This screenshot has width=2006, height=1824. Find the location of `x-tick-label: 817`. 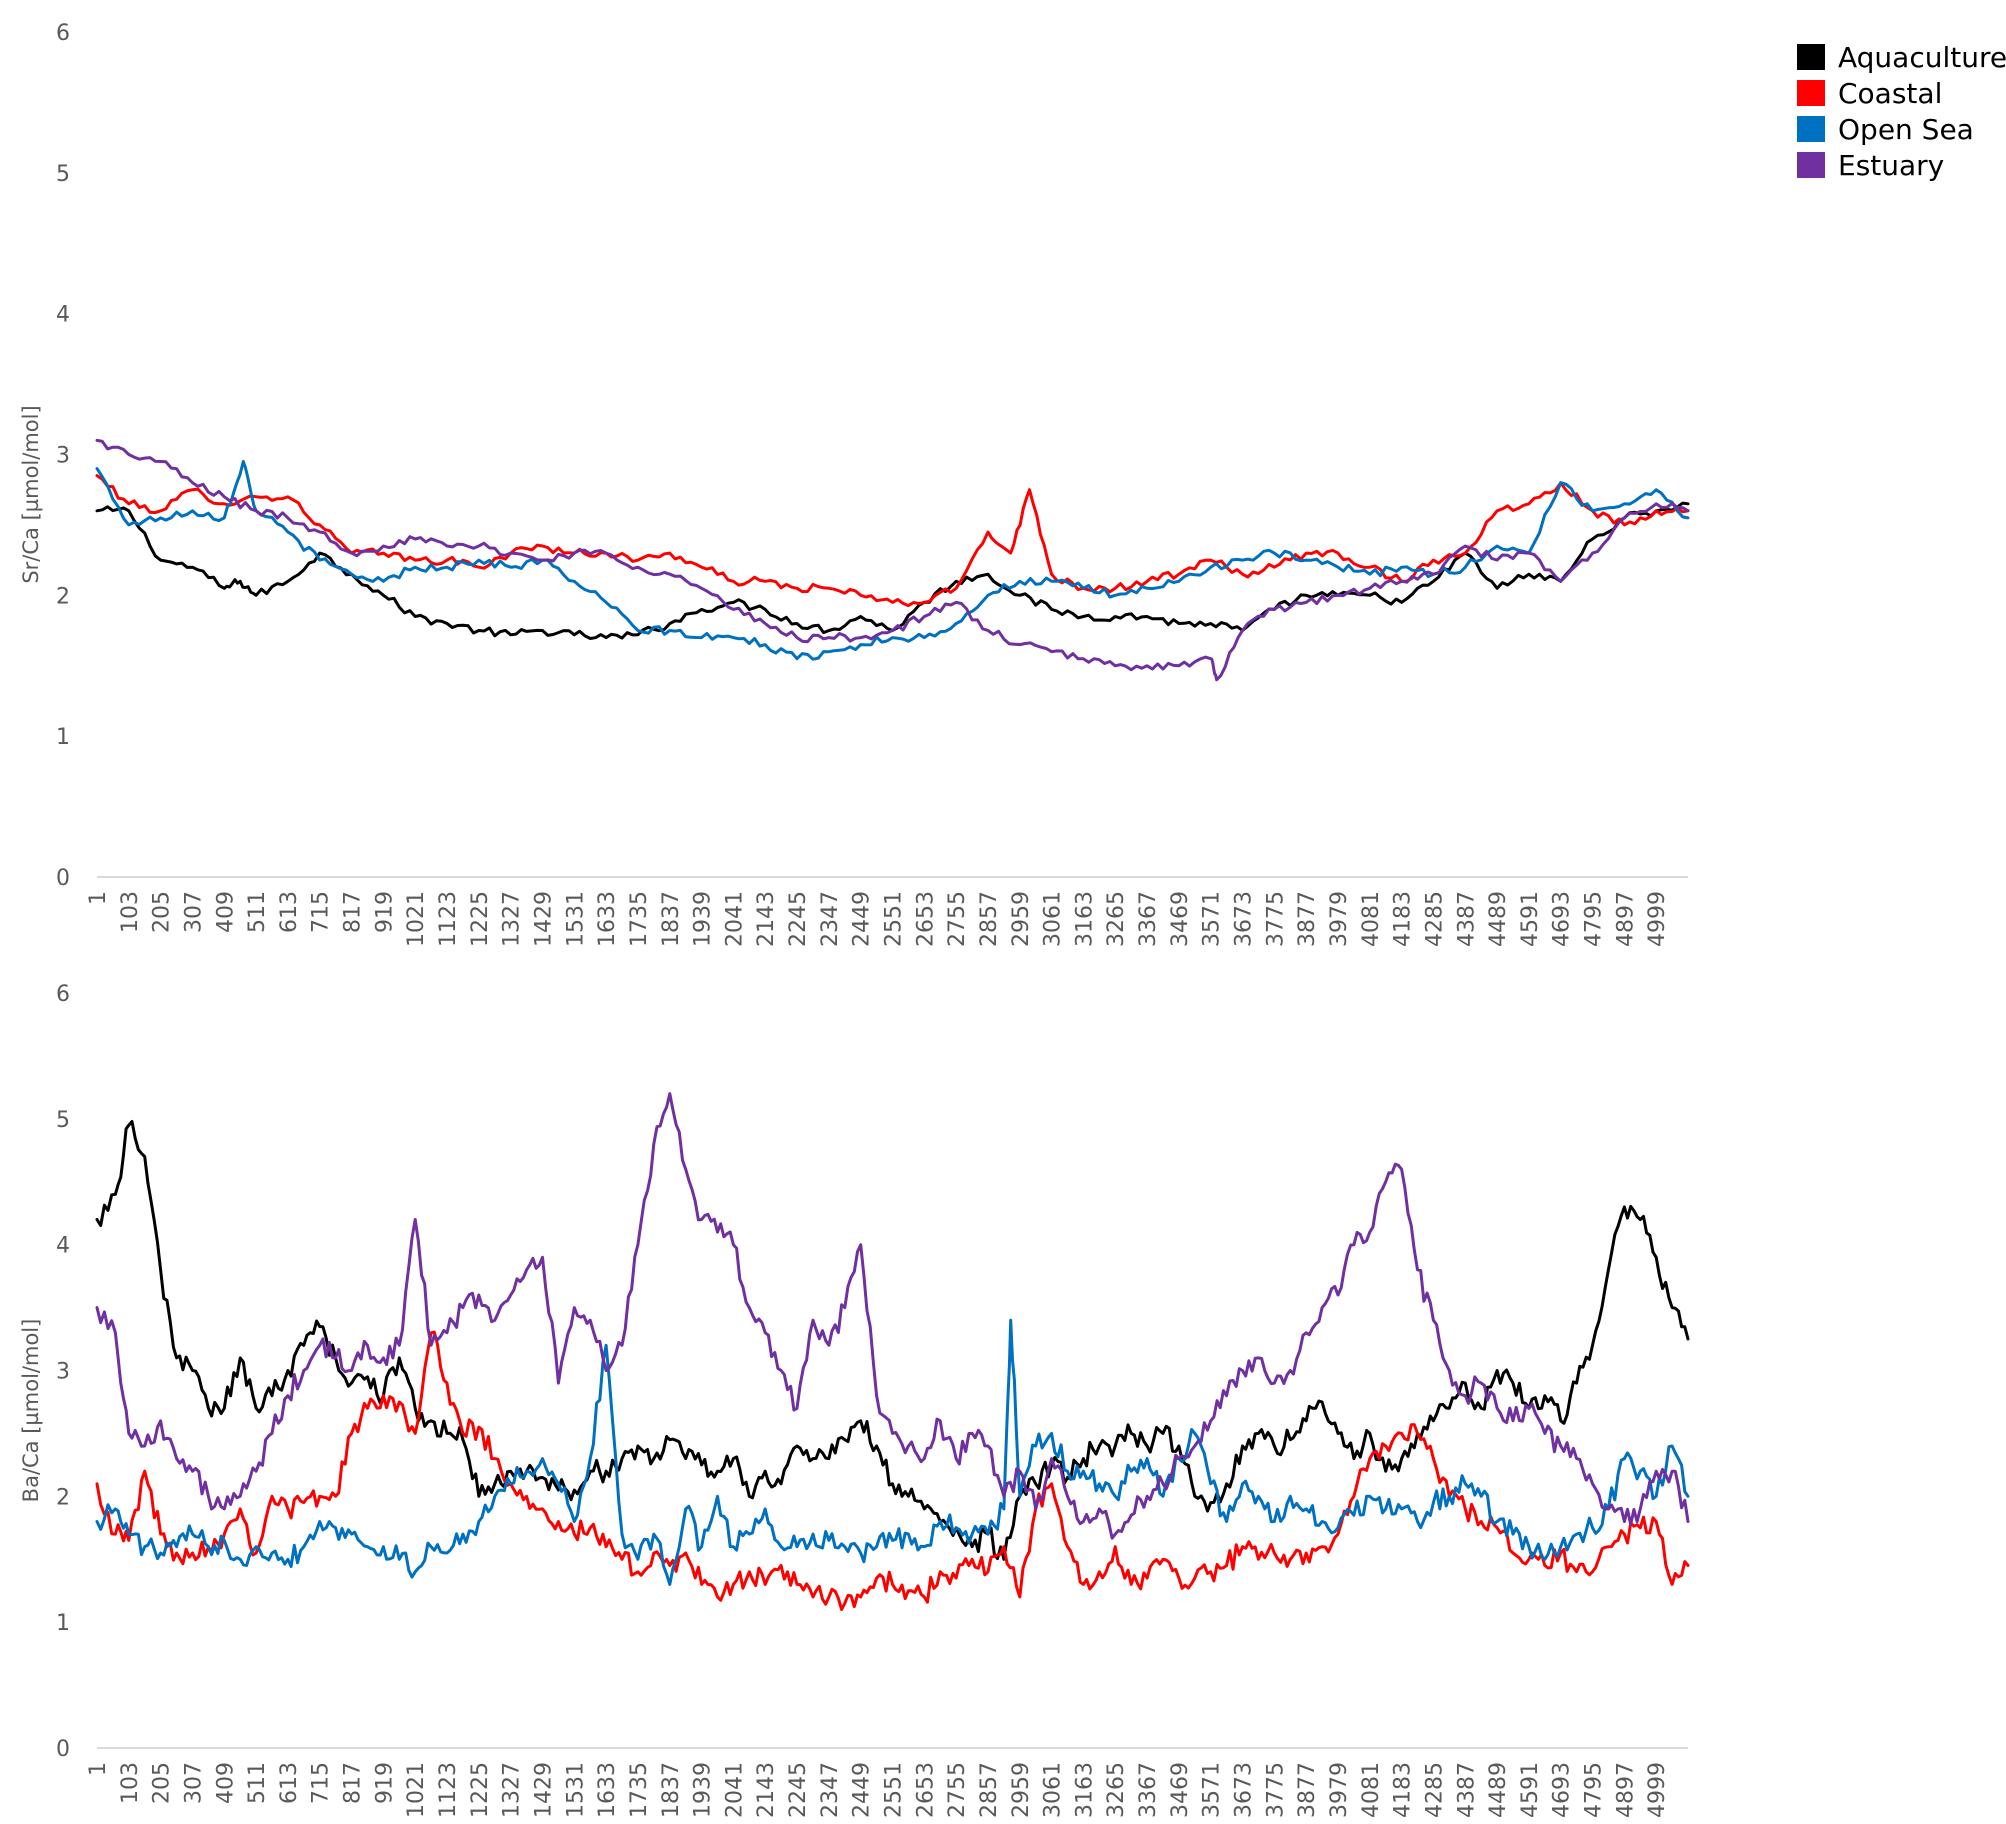

x-tick-label: 817 is located at coordinates (353, 1783).